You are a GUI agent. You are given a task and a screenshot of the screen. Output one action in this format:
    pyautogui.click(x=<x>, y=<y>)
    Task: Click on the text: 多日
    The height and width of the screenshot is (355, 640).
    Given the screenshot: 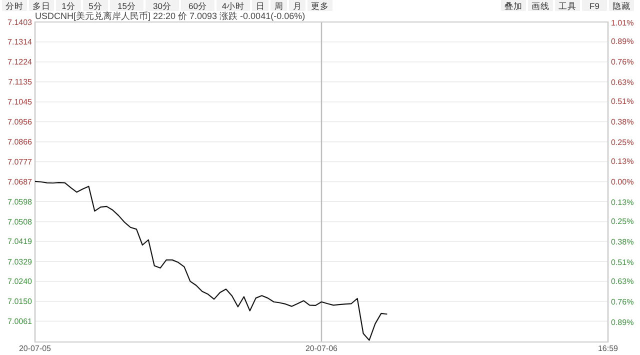 What is the action you would take?
    pyautogui.click(x=41, y=6)
    